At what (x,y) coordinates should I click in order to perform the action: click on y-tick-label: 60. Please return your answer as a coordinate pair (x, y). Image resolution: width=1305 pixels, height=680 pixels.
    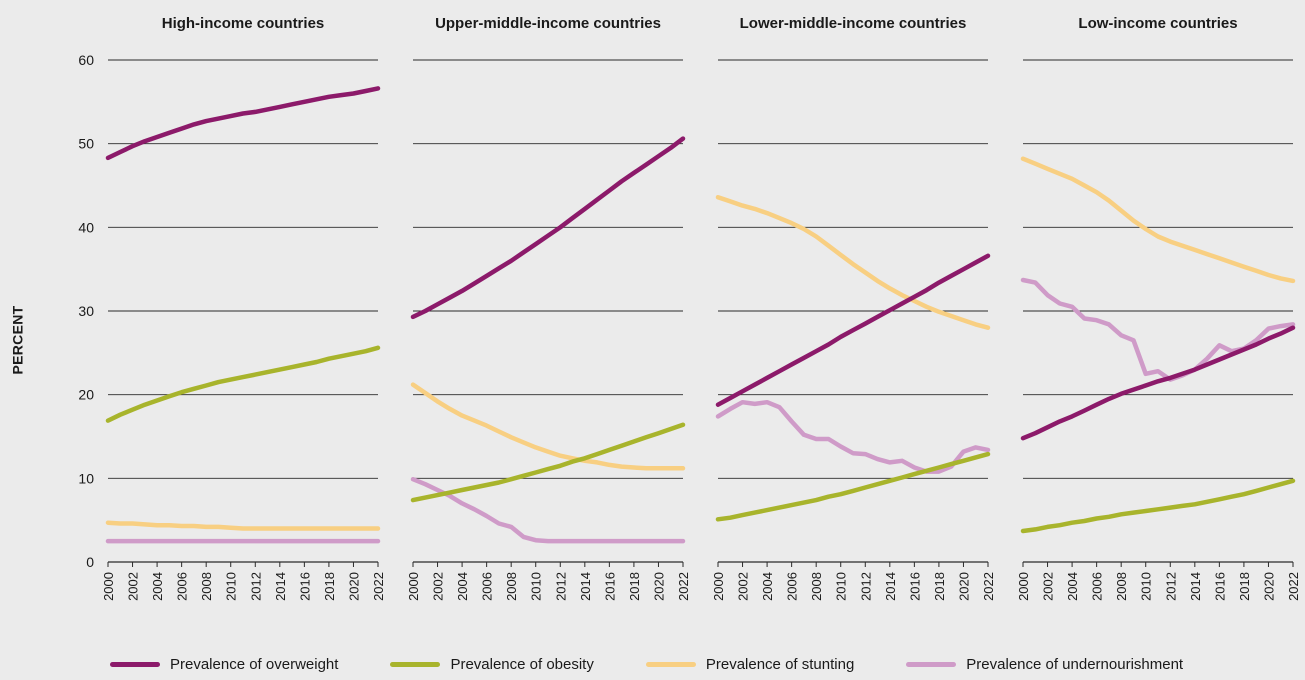
    Looking at the image, I should click on (86, 60).